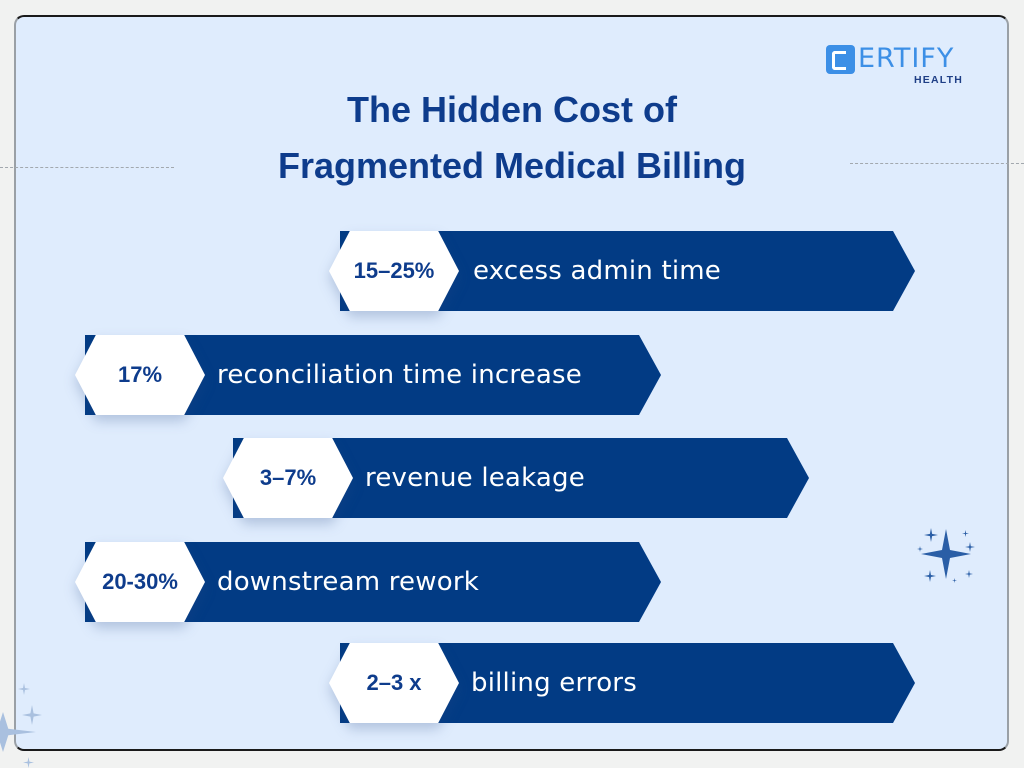 The height and width of the screenshot is (768, 1024). What do you see at coordinates (348, 582) in the screenshot?
I see `stat-label: downstream rework` at bounding box center [348, 582].